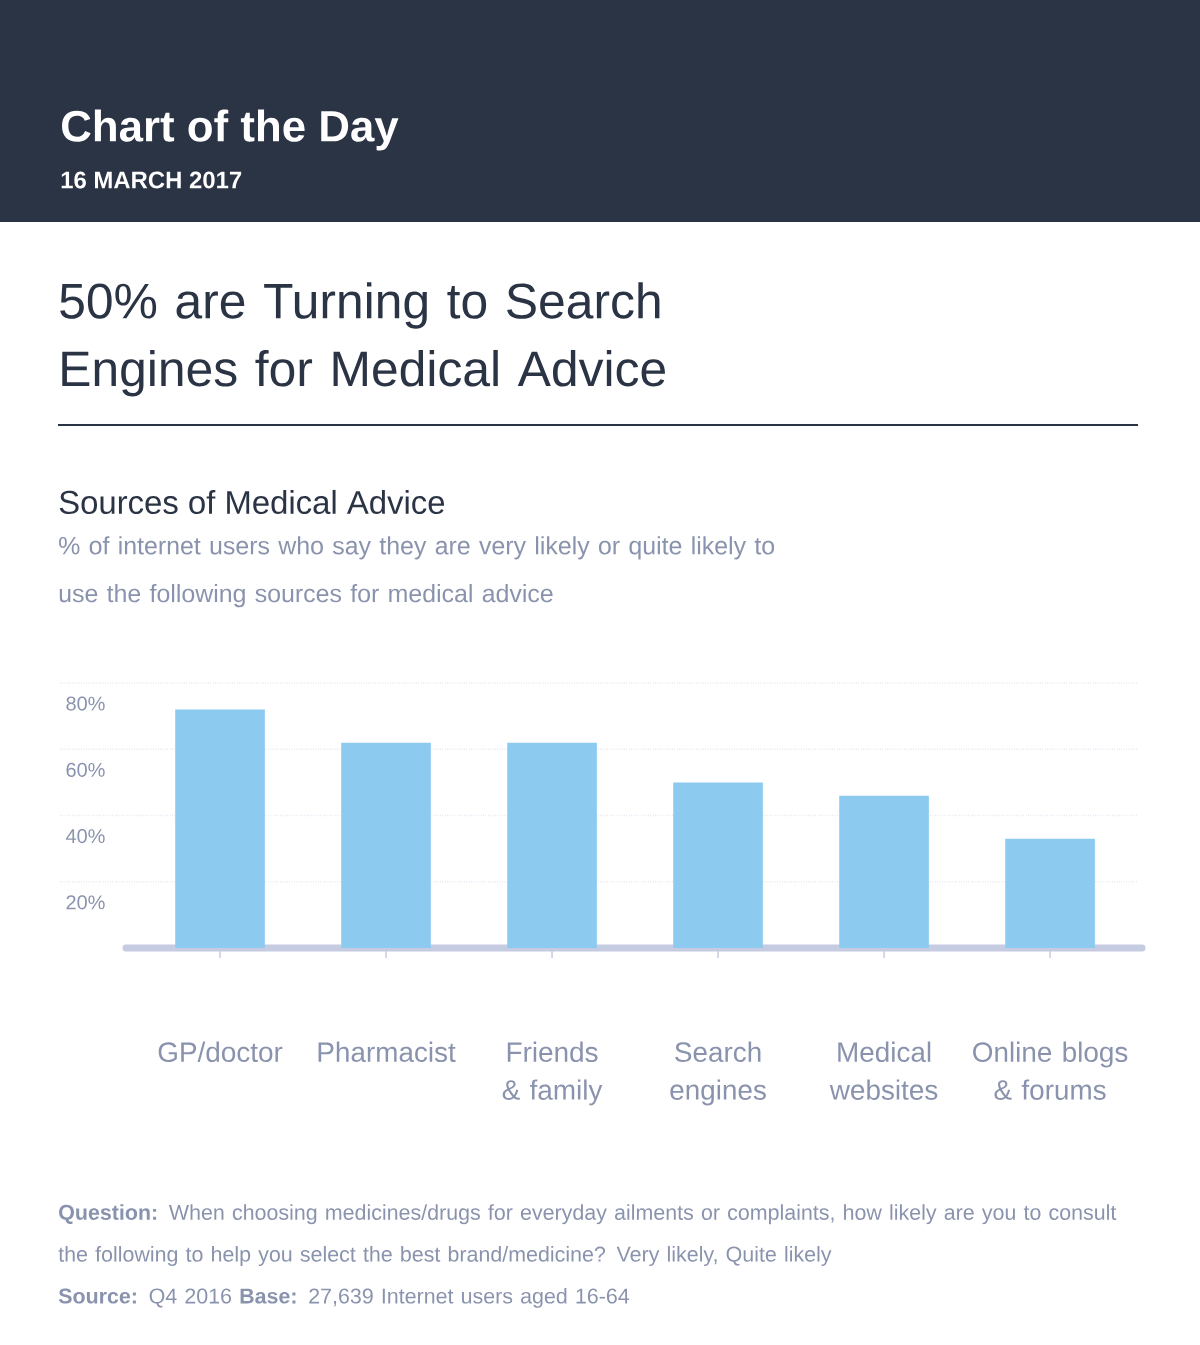 Image resolution: width=1200 pixels, height=1345 pixels. What do you see at coordinates (552, 1073) in the screenshot?
I see `x-tick-label: Friends & family` at bounding box center [552, 1073].